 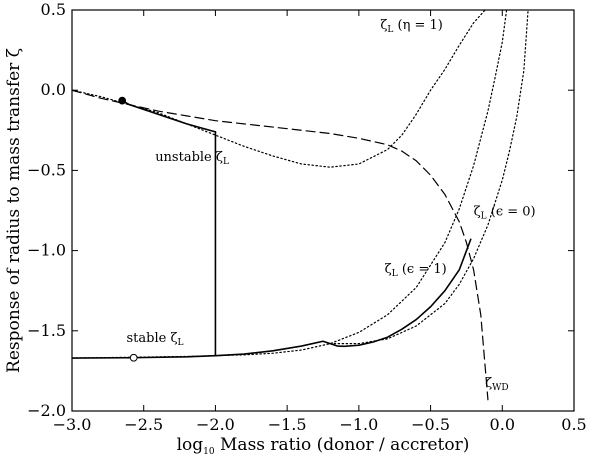 What do you see at coordinates (192, 158) in the screenshot?
I see `annotation-1: unstable ζL` at bounding box center [192, 158].